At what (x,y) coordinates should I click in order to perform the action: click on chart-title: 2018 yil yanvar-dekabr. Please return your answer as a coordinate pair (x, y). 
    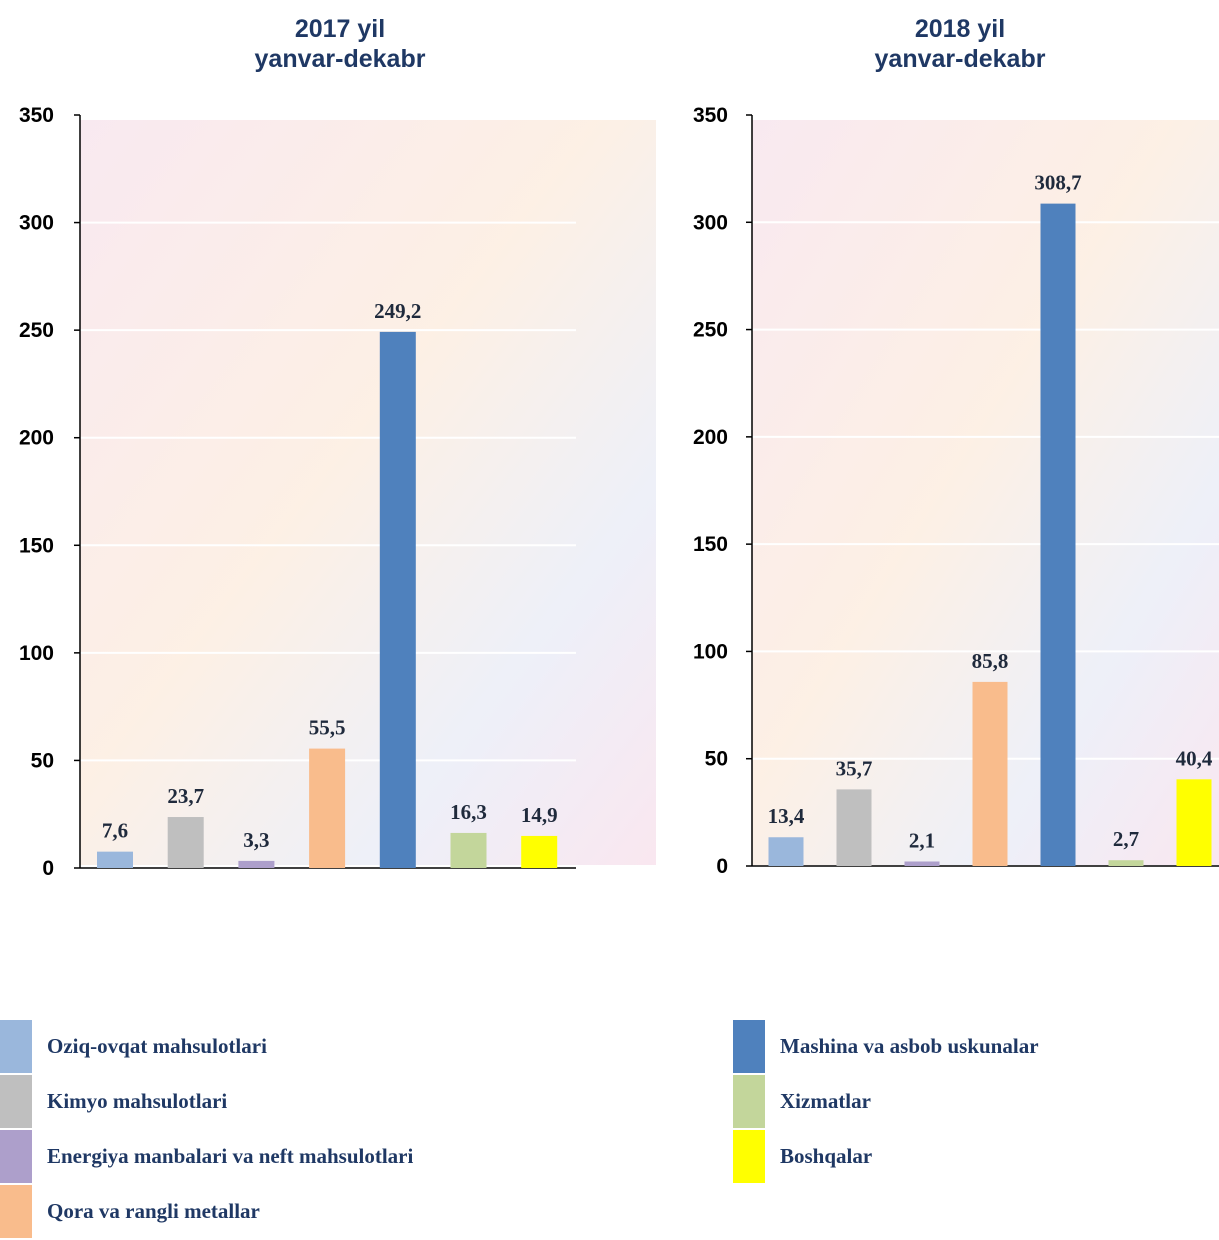
    Looking at the image, I should click on (934, 44).